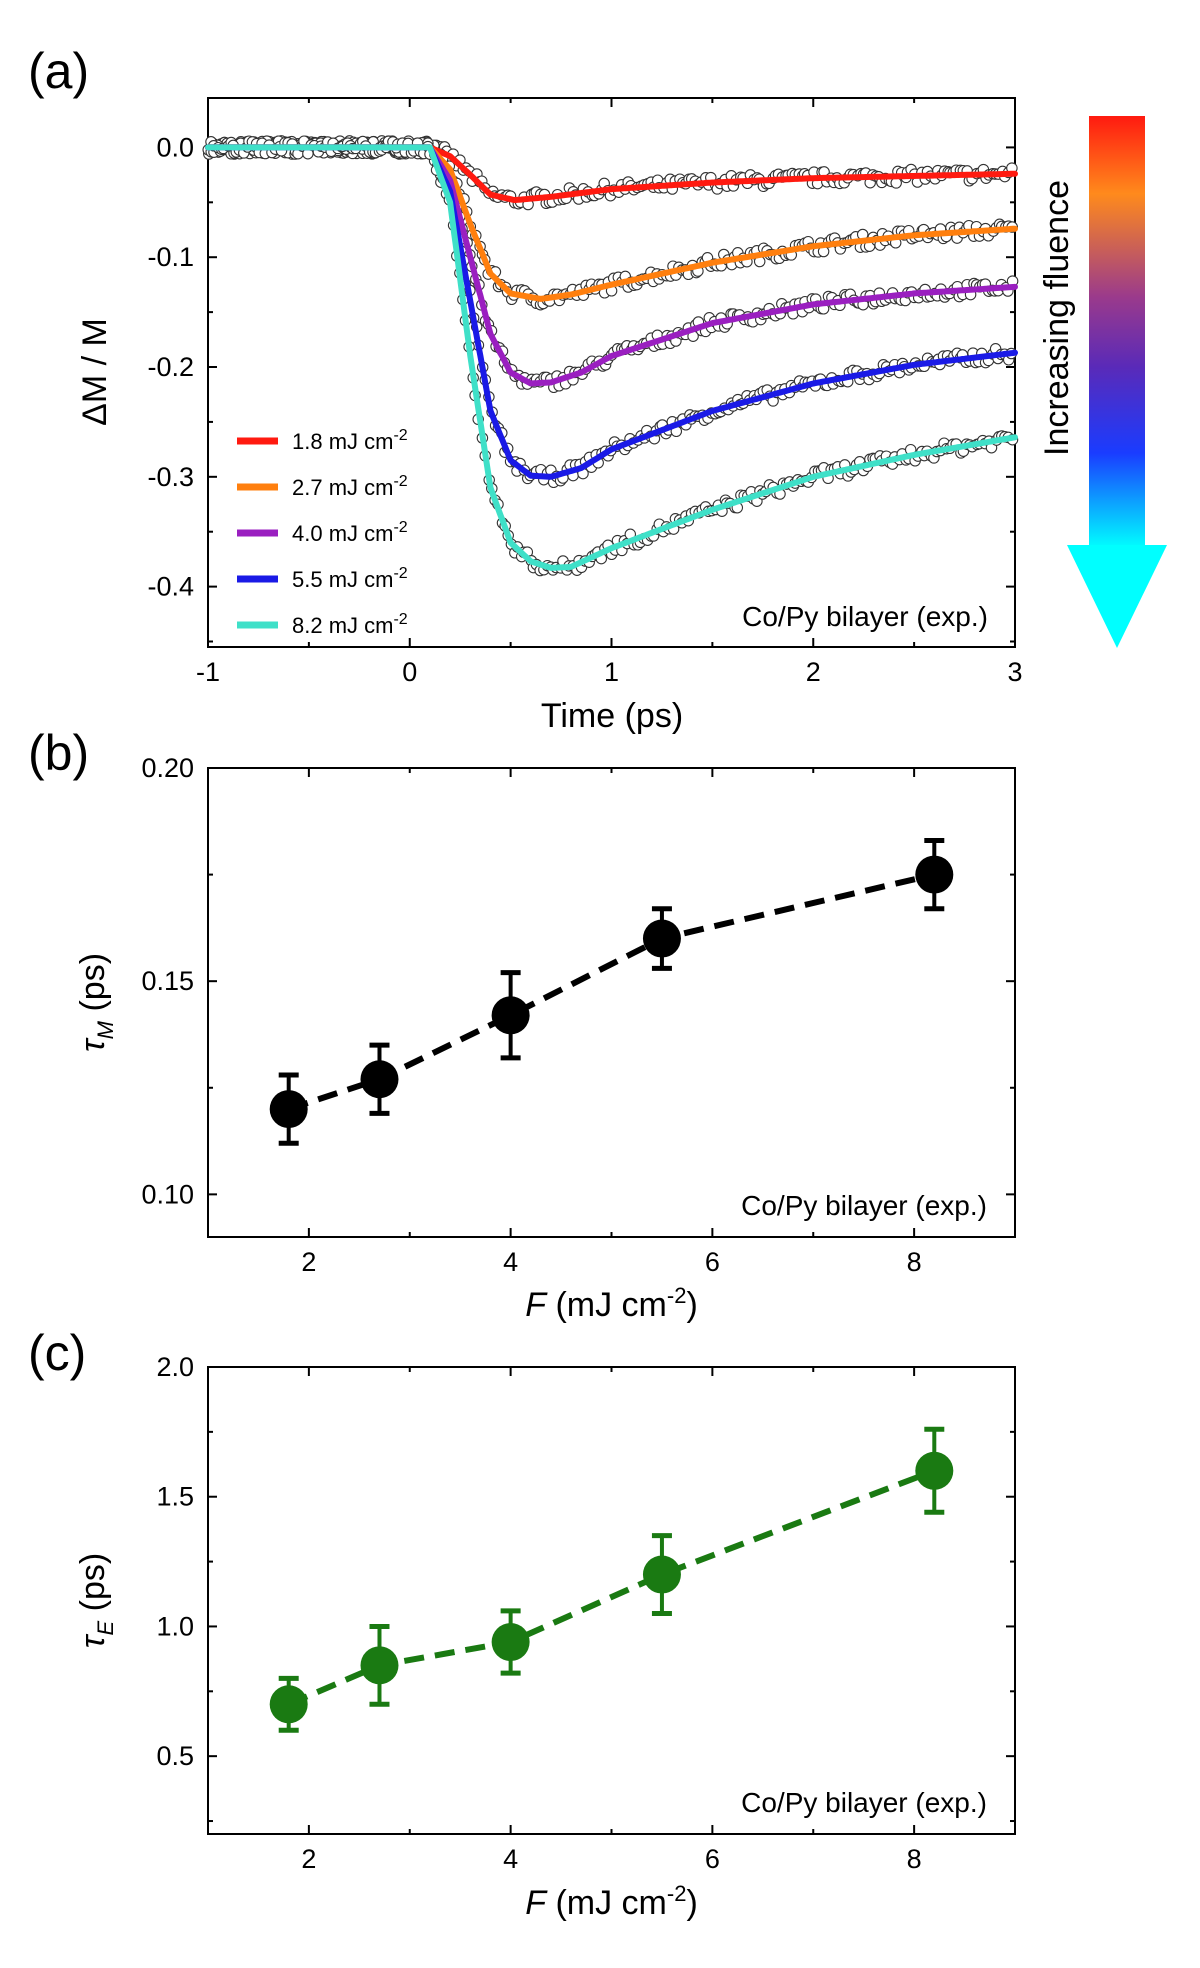 This screenshot has height=1968, width=1200. I want to click on panel-c-x-tick-label: 8, so click(914, 1859).